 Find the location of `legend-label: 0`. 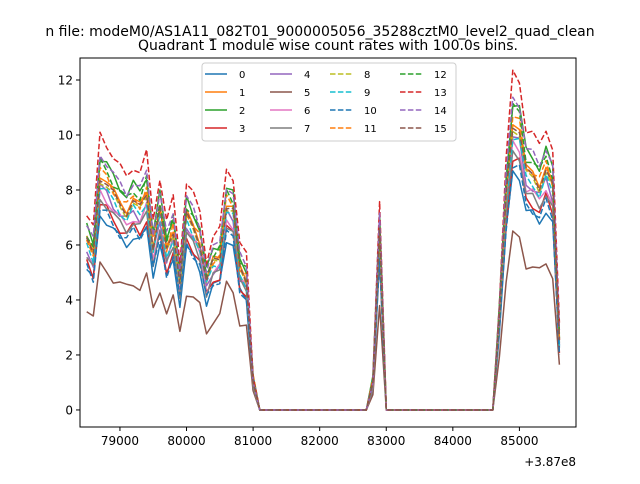

legend-label: 0 is located at coordinates (242, 75).